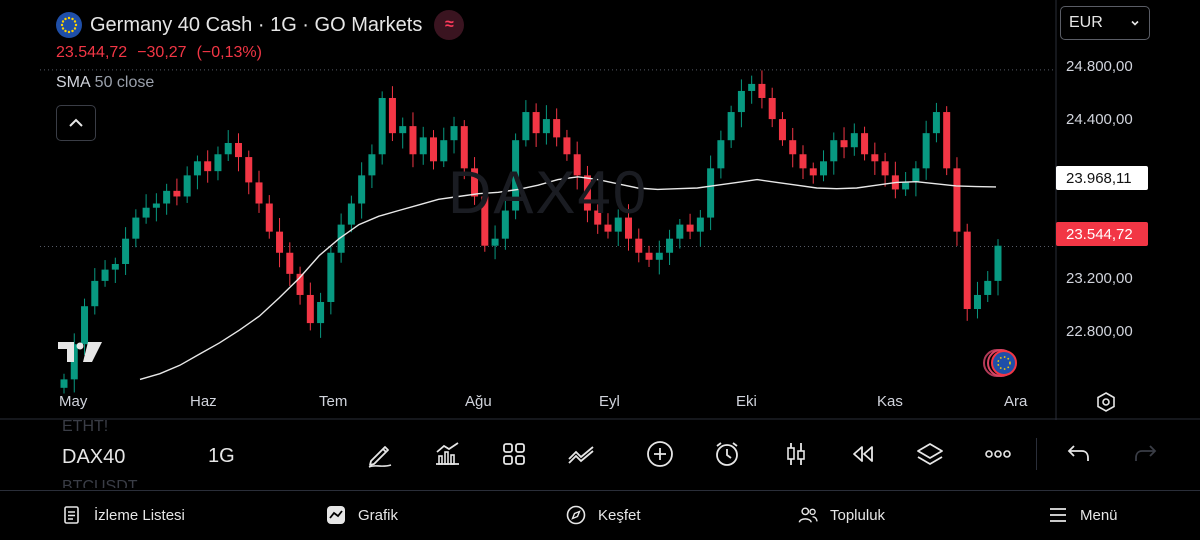  Describe the element at coordinates (92, 52) in the screenshot. I see `last-price: 23.544,72` at that location.